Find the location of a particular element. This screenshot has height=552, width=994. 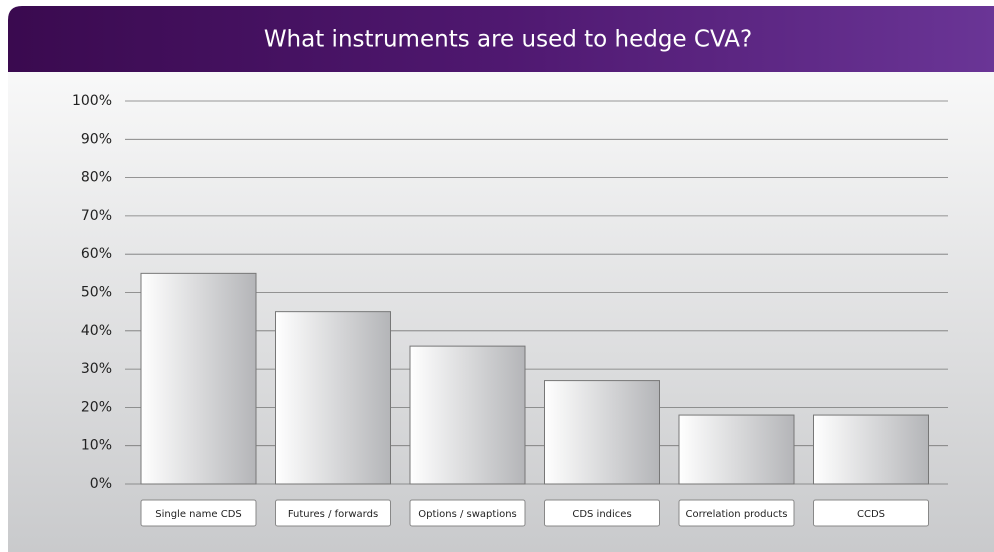

y-tick-label: 100% is located at coordinates (92, 101).